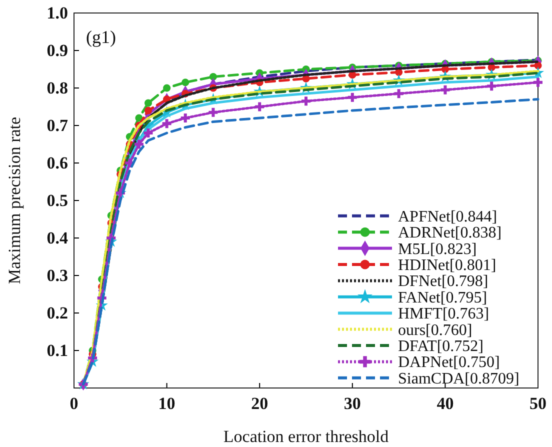  What do you see at coordinates (57, 12) in the screenshot?
I see `y-tick-label: 1.0` at bounding box center [57, 12].